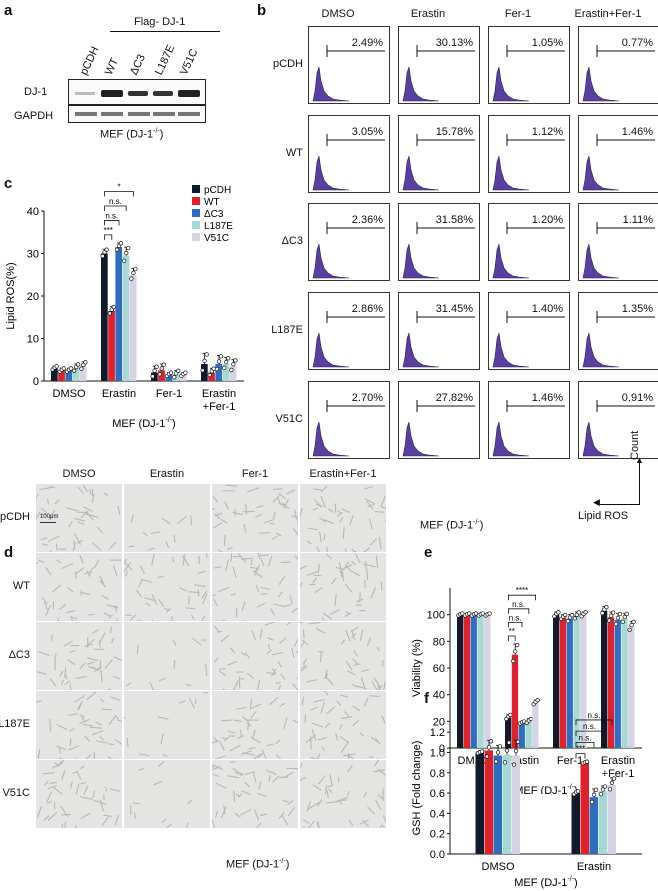  Describe the element at coordinates (439, 65) in the screenshot. I see `flow-histogram-plot: 30.13%` at that location.